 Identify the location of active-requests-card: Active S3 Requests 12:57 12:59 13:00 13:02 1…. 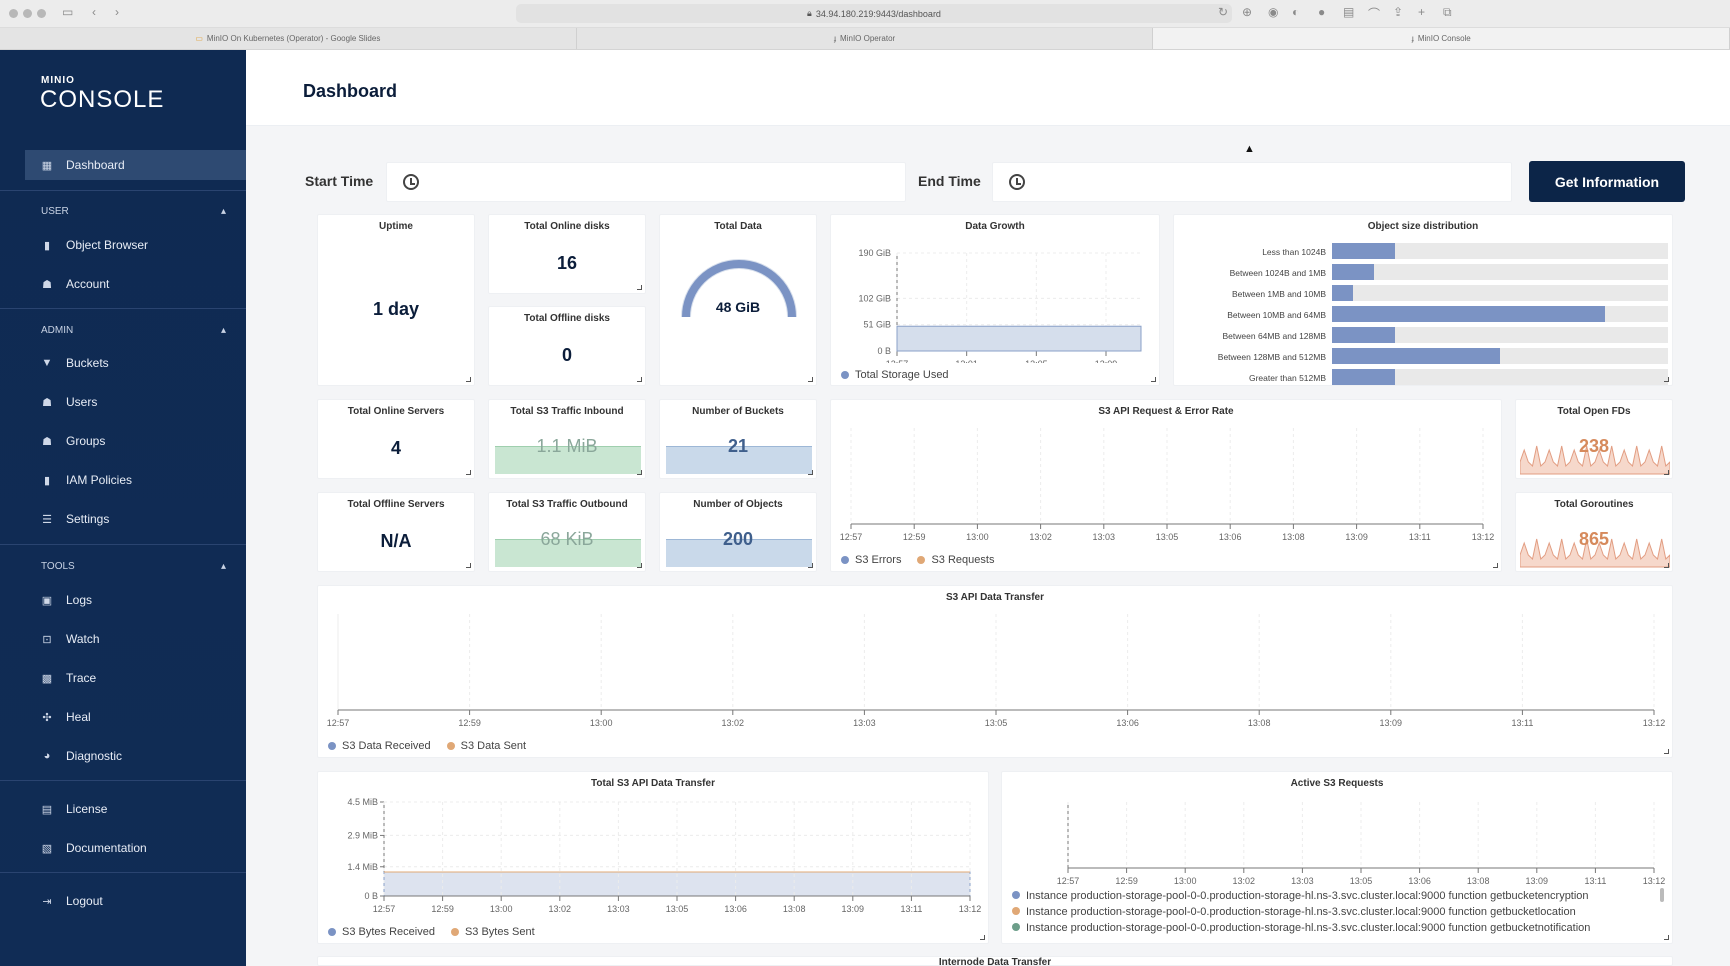
(1337, 857).